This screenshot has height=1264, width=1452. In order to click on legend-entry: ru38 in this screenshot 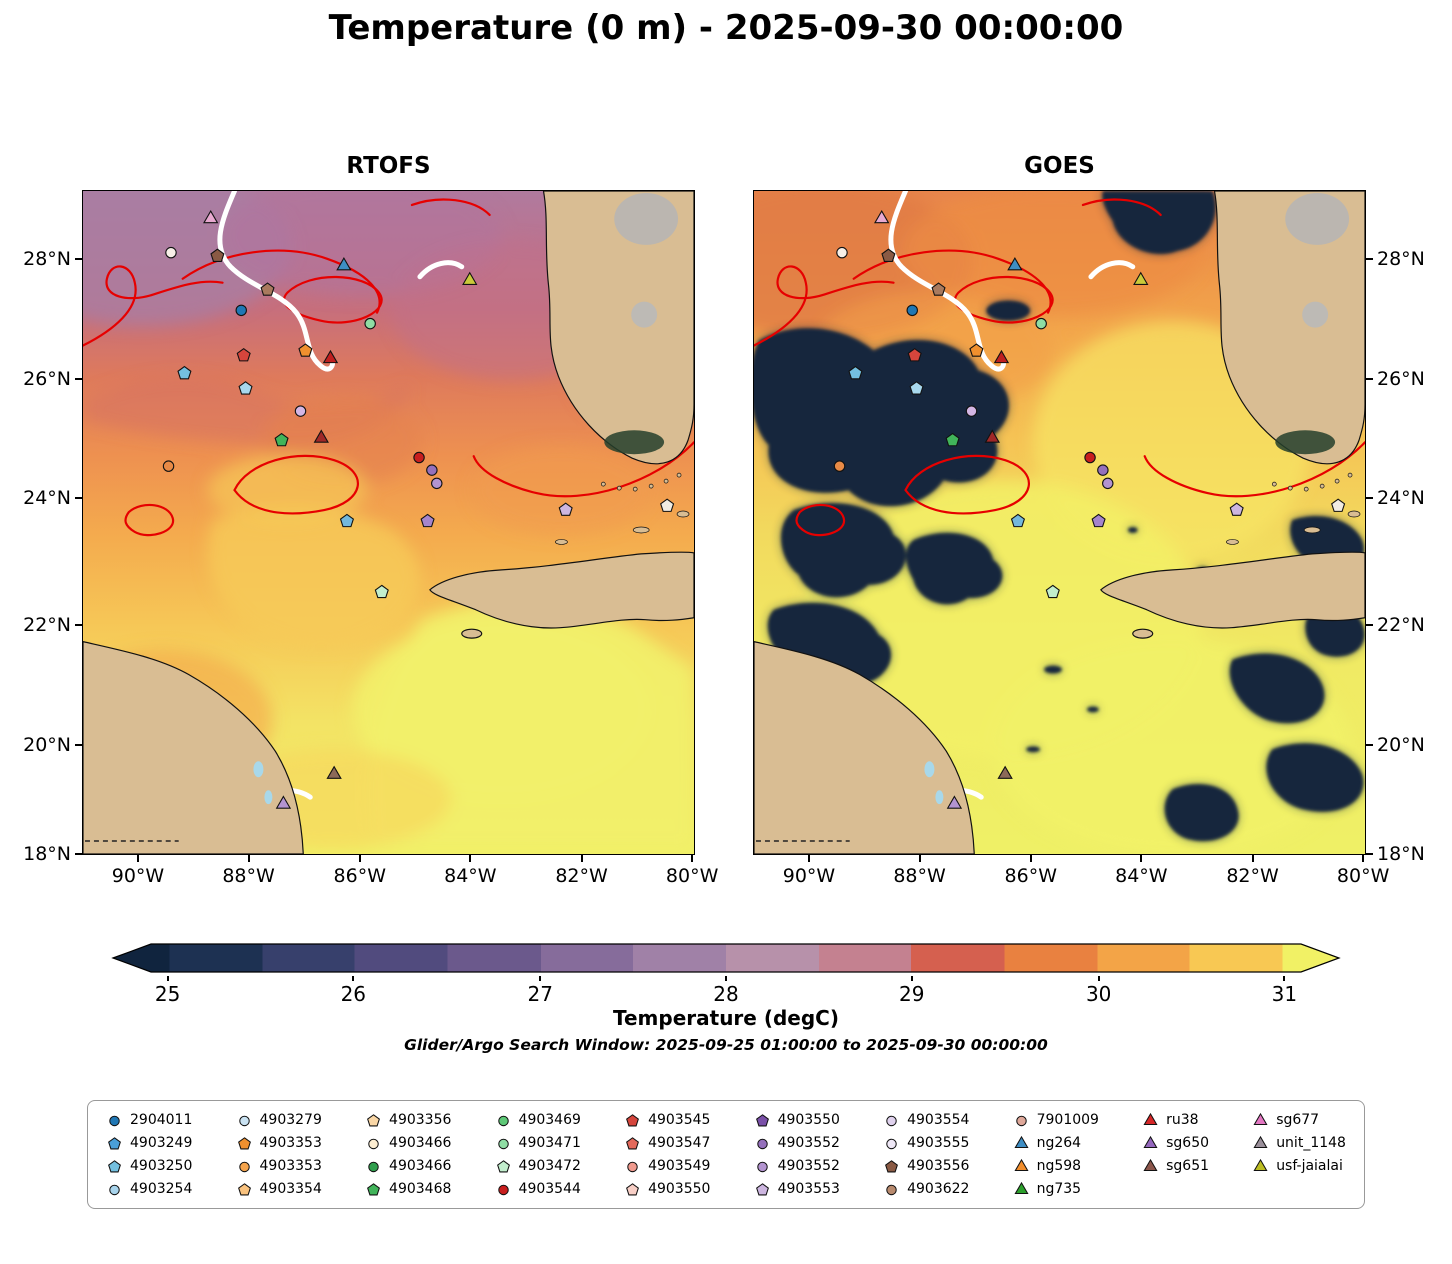, I will do `click(1175, 1120)`.